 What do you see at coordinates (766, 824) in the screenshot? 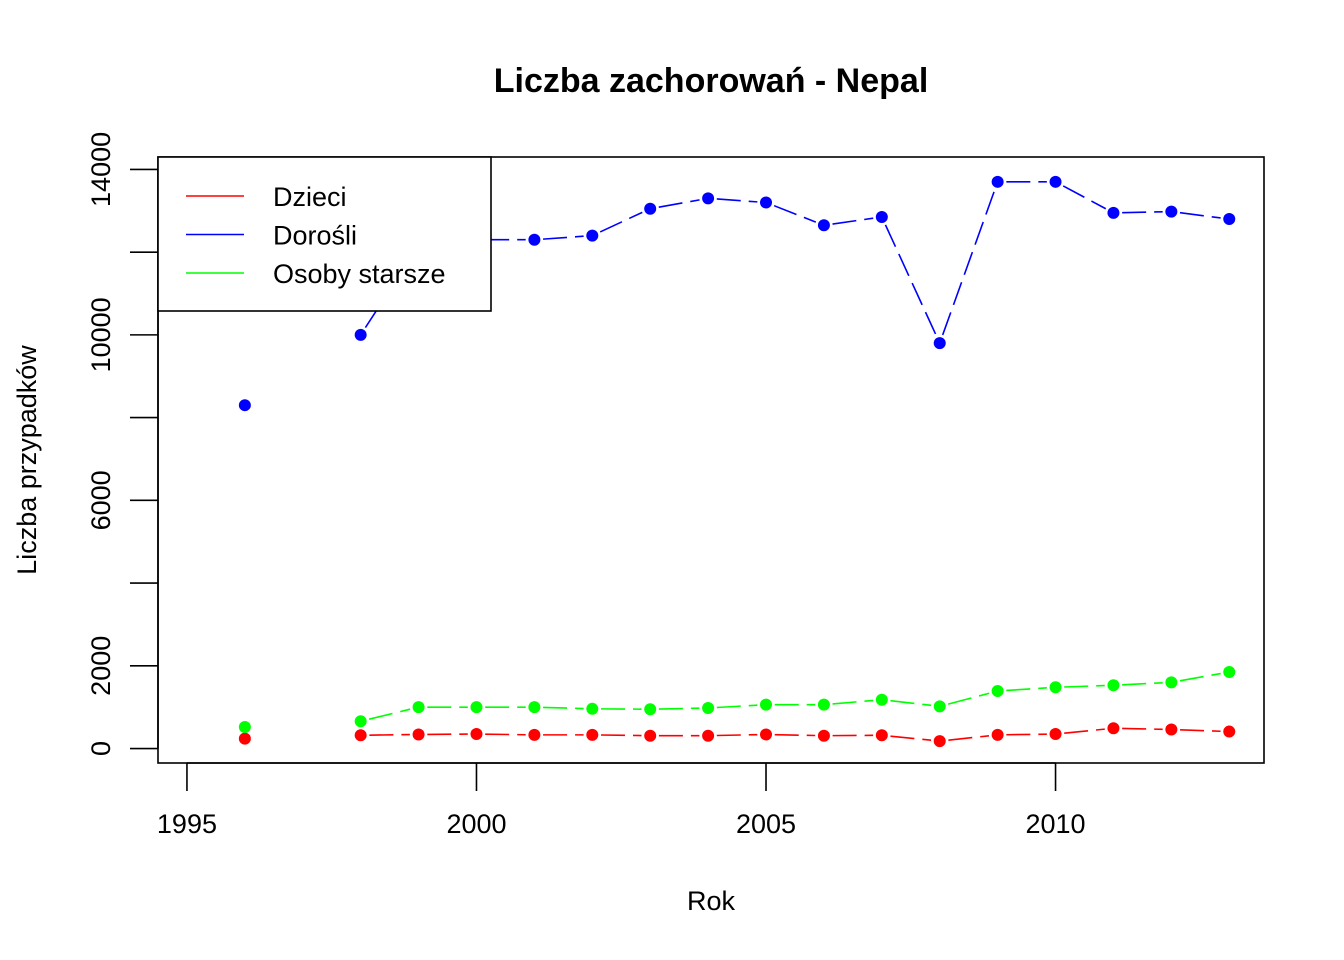
I see `x-tick-label: 2005` at bounding box center [766, 824].